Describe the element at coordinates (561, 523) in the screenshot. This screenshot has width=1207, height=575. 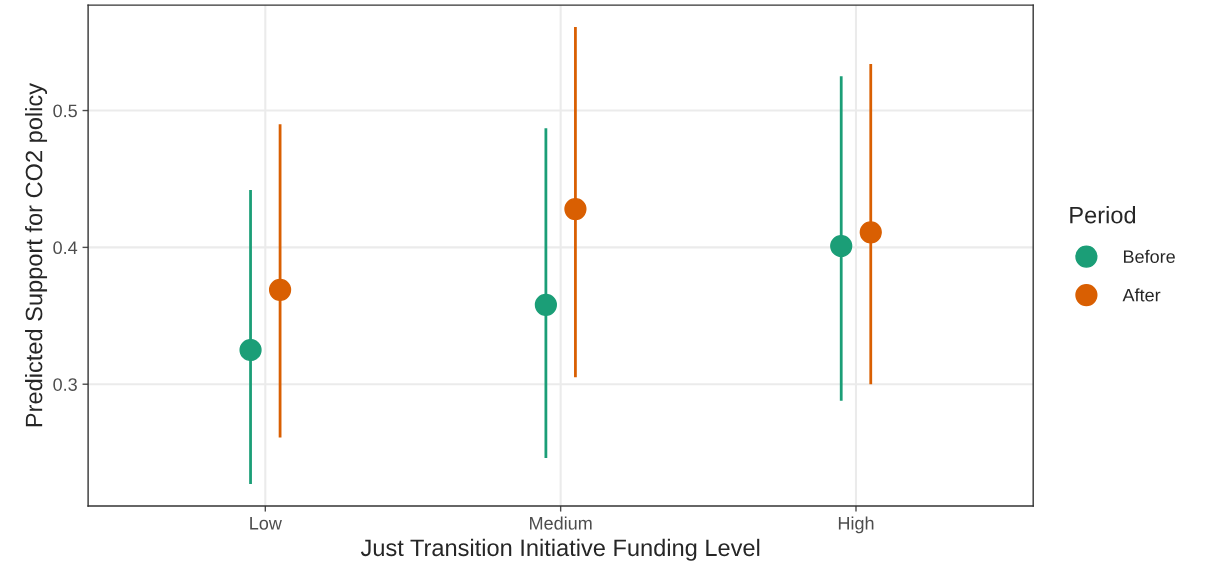
I see `x-tick-label: Medium` at that location.